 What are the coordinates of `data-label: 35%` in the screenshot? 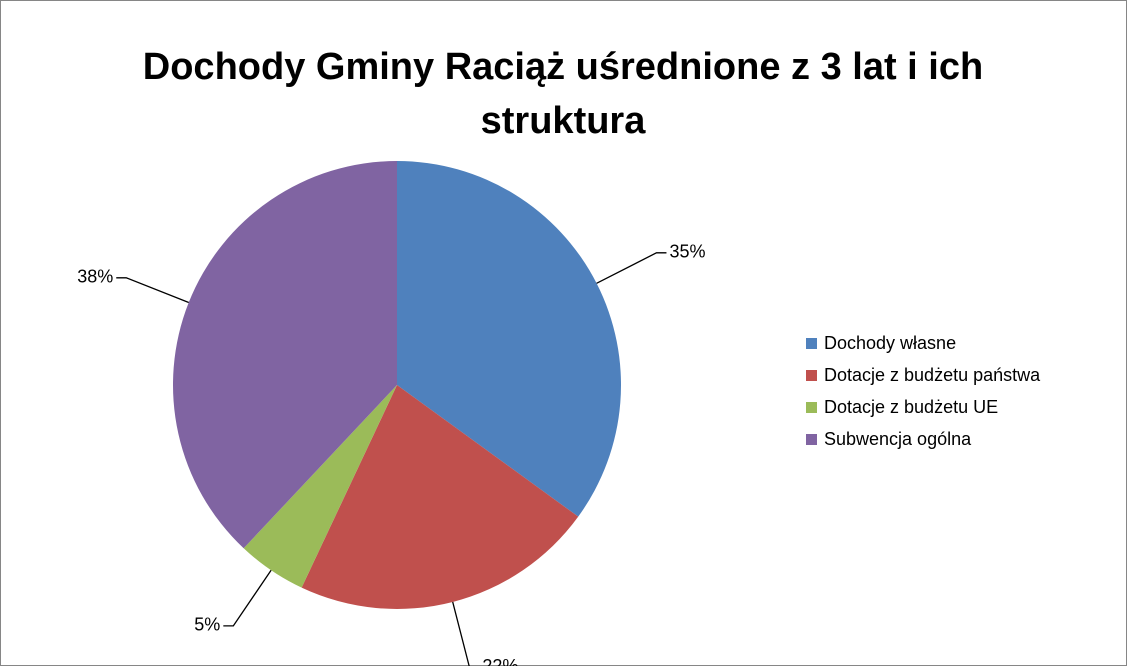 It's located at (687, 252).